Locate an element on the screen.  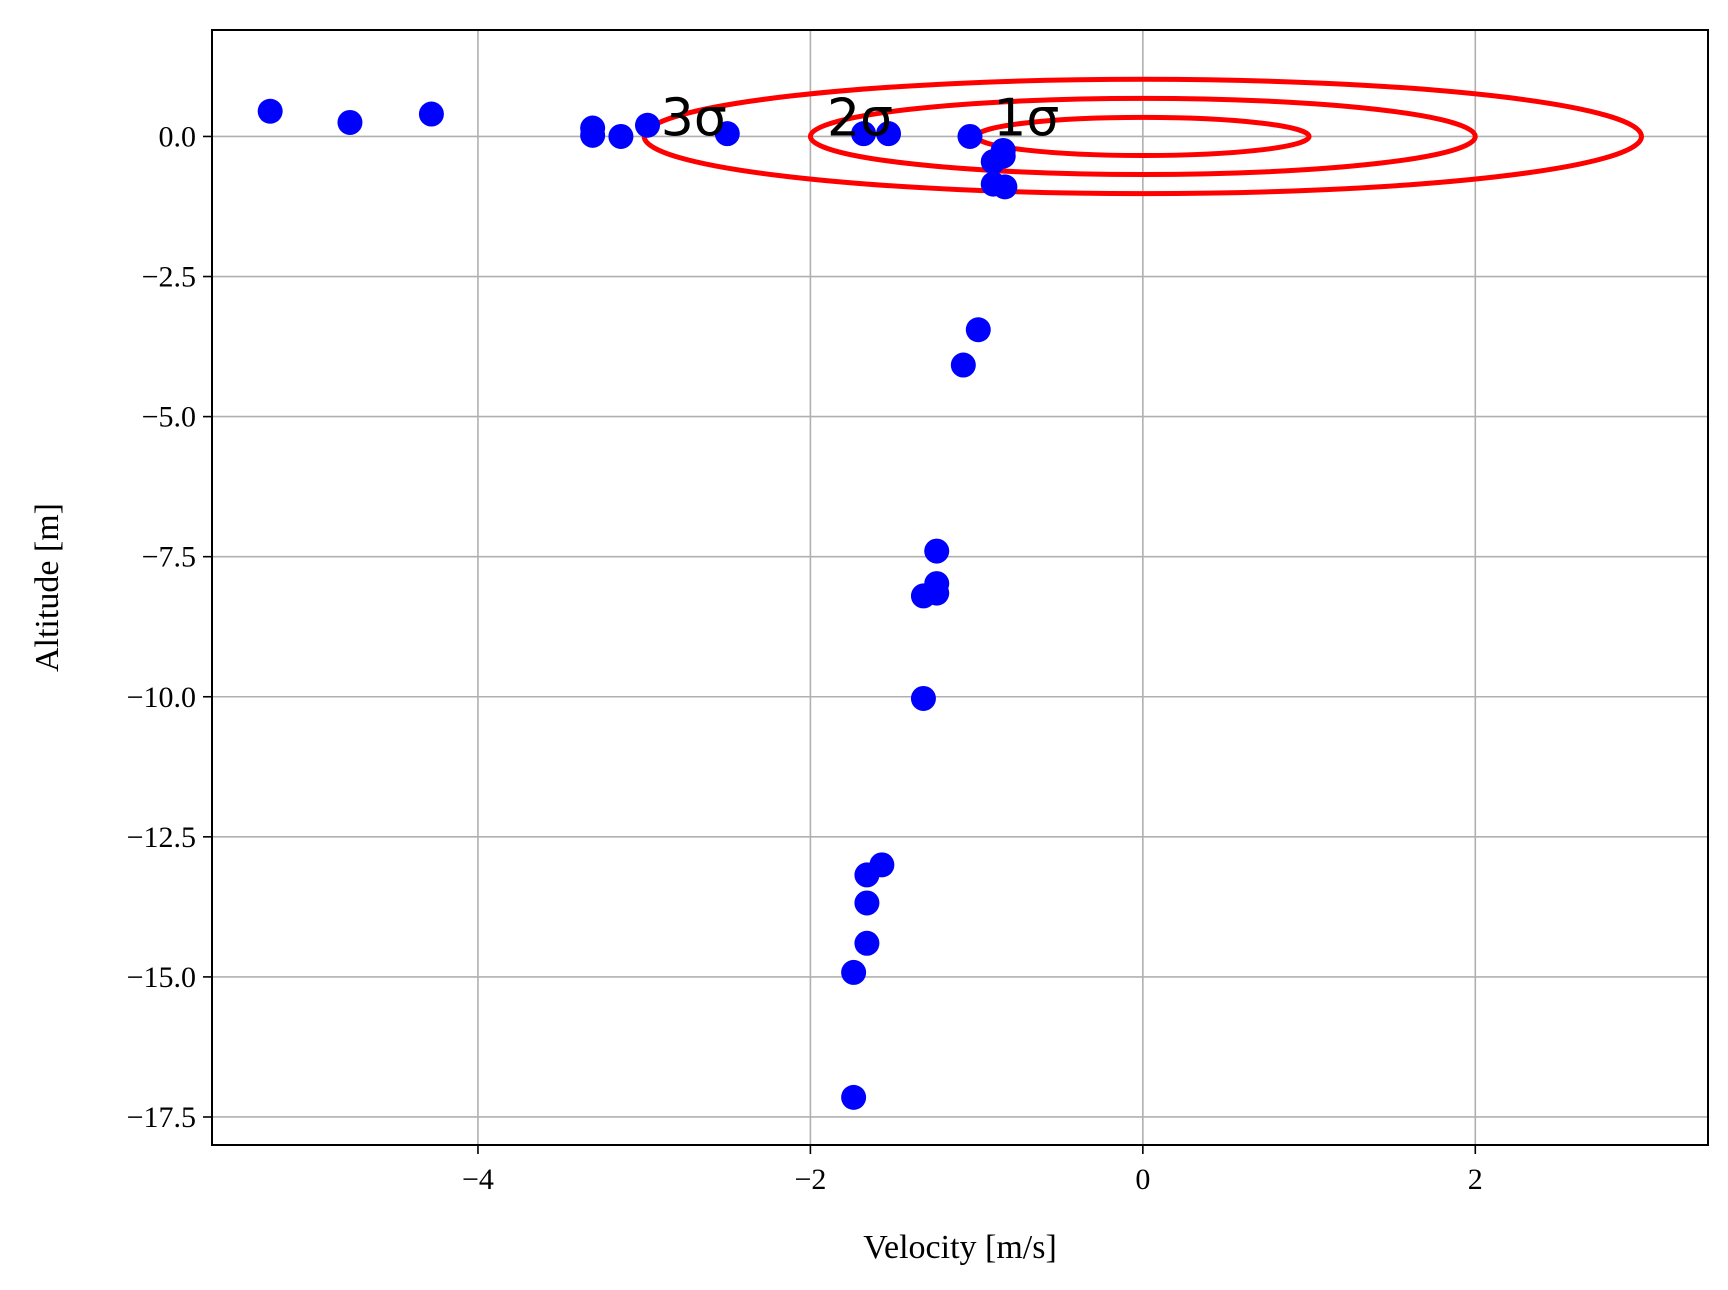
x-tick-label: −4 is located at coordinates (478, 1179).